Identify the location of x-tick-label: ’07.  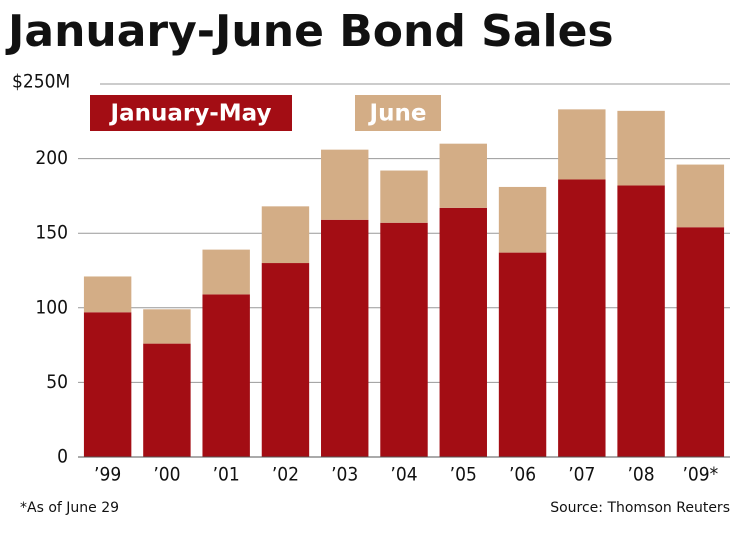
(581, 475).